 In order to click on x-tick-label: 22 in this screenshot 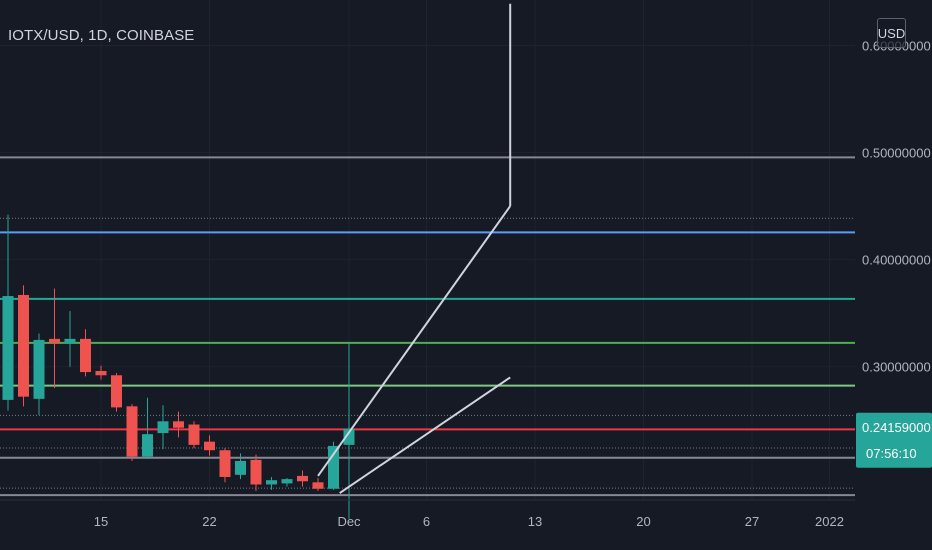, I will do `click(209, 521)`.